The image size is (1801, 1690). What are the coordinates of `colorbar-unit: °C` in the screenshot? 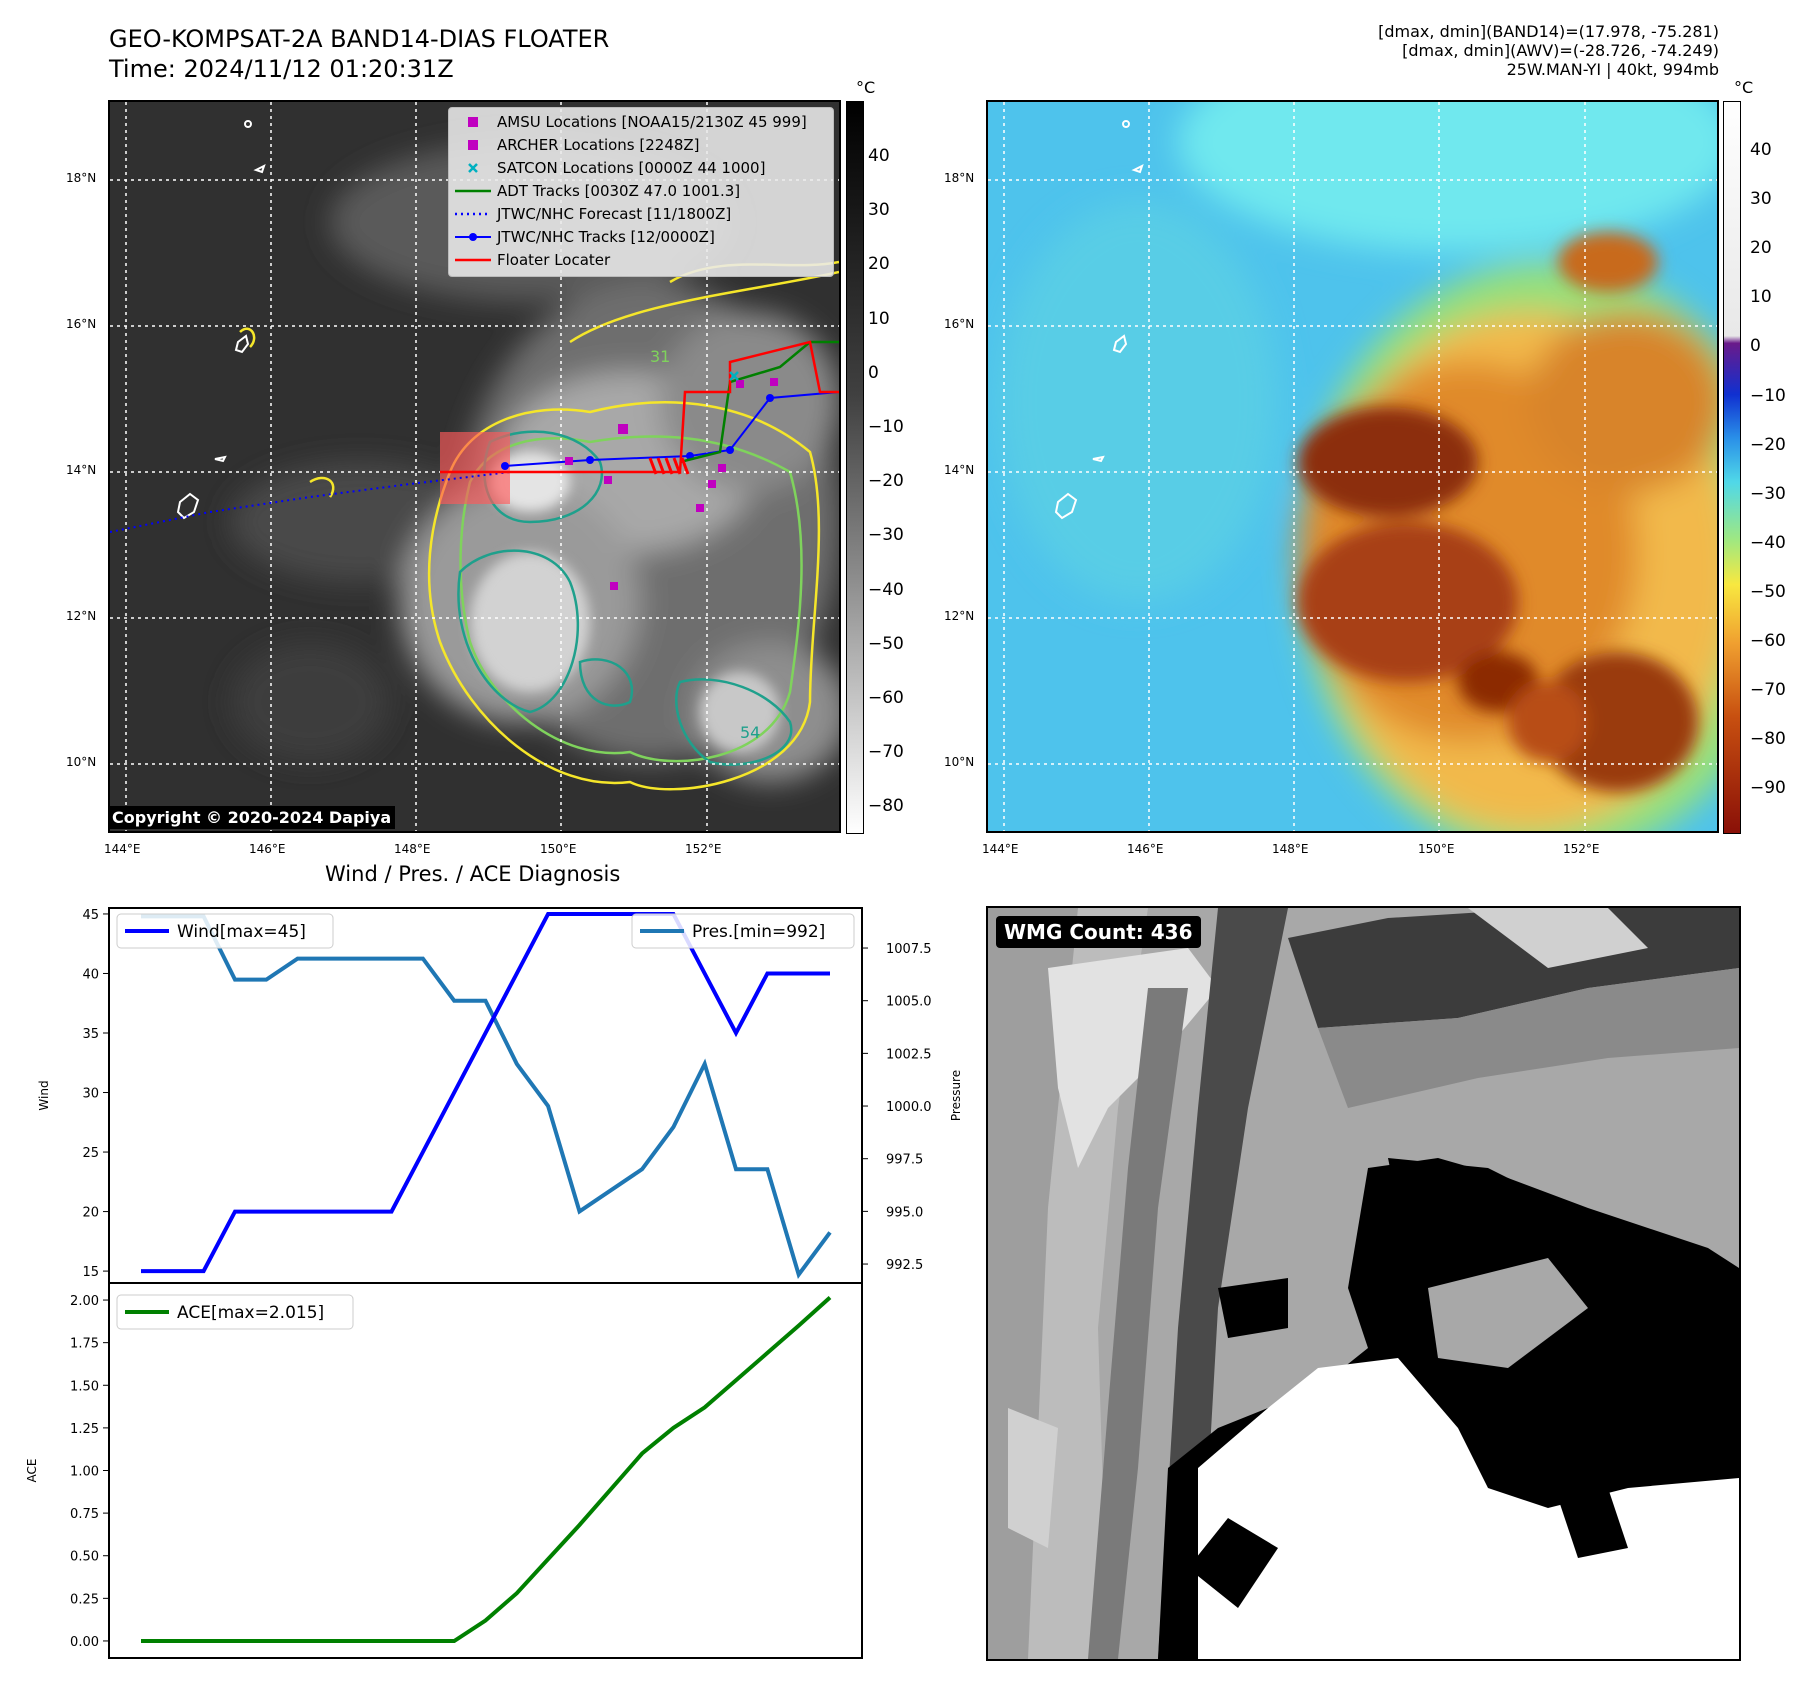 It's located at (1744, 87).